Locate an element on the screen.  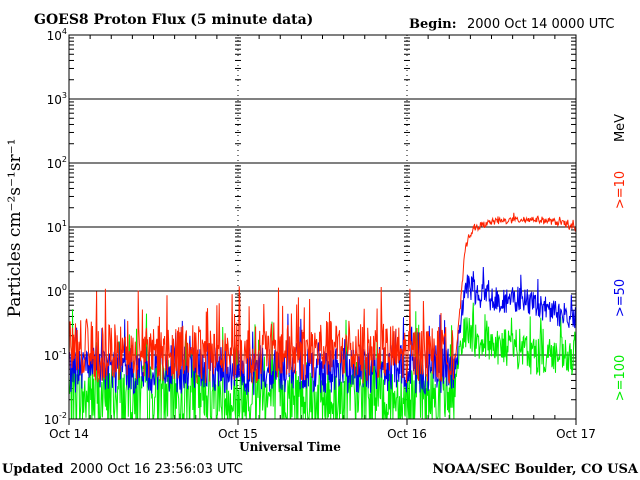
y-tick-label: 10⁰ is located at coordinates (57, 291).